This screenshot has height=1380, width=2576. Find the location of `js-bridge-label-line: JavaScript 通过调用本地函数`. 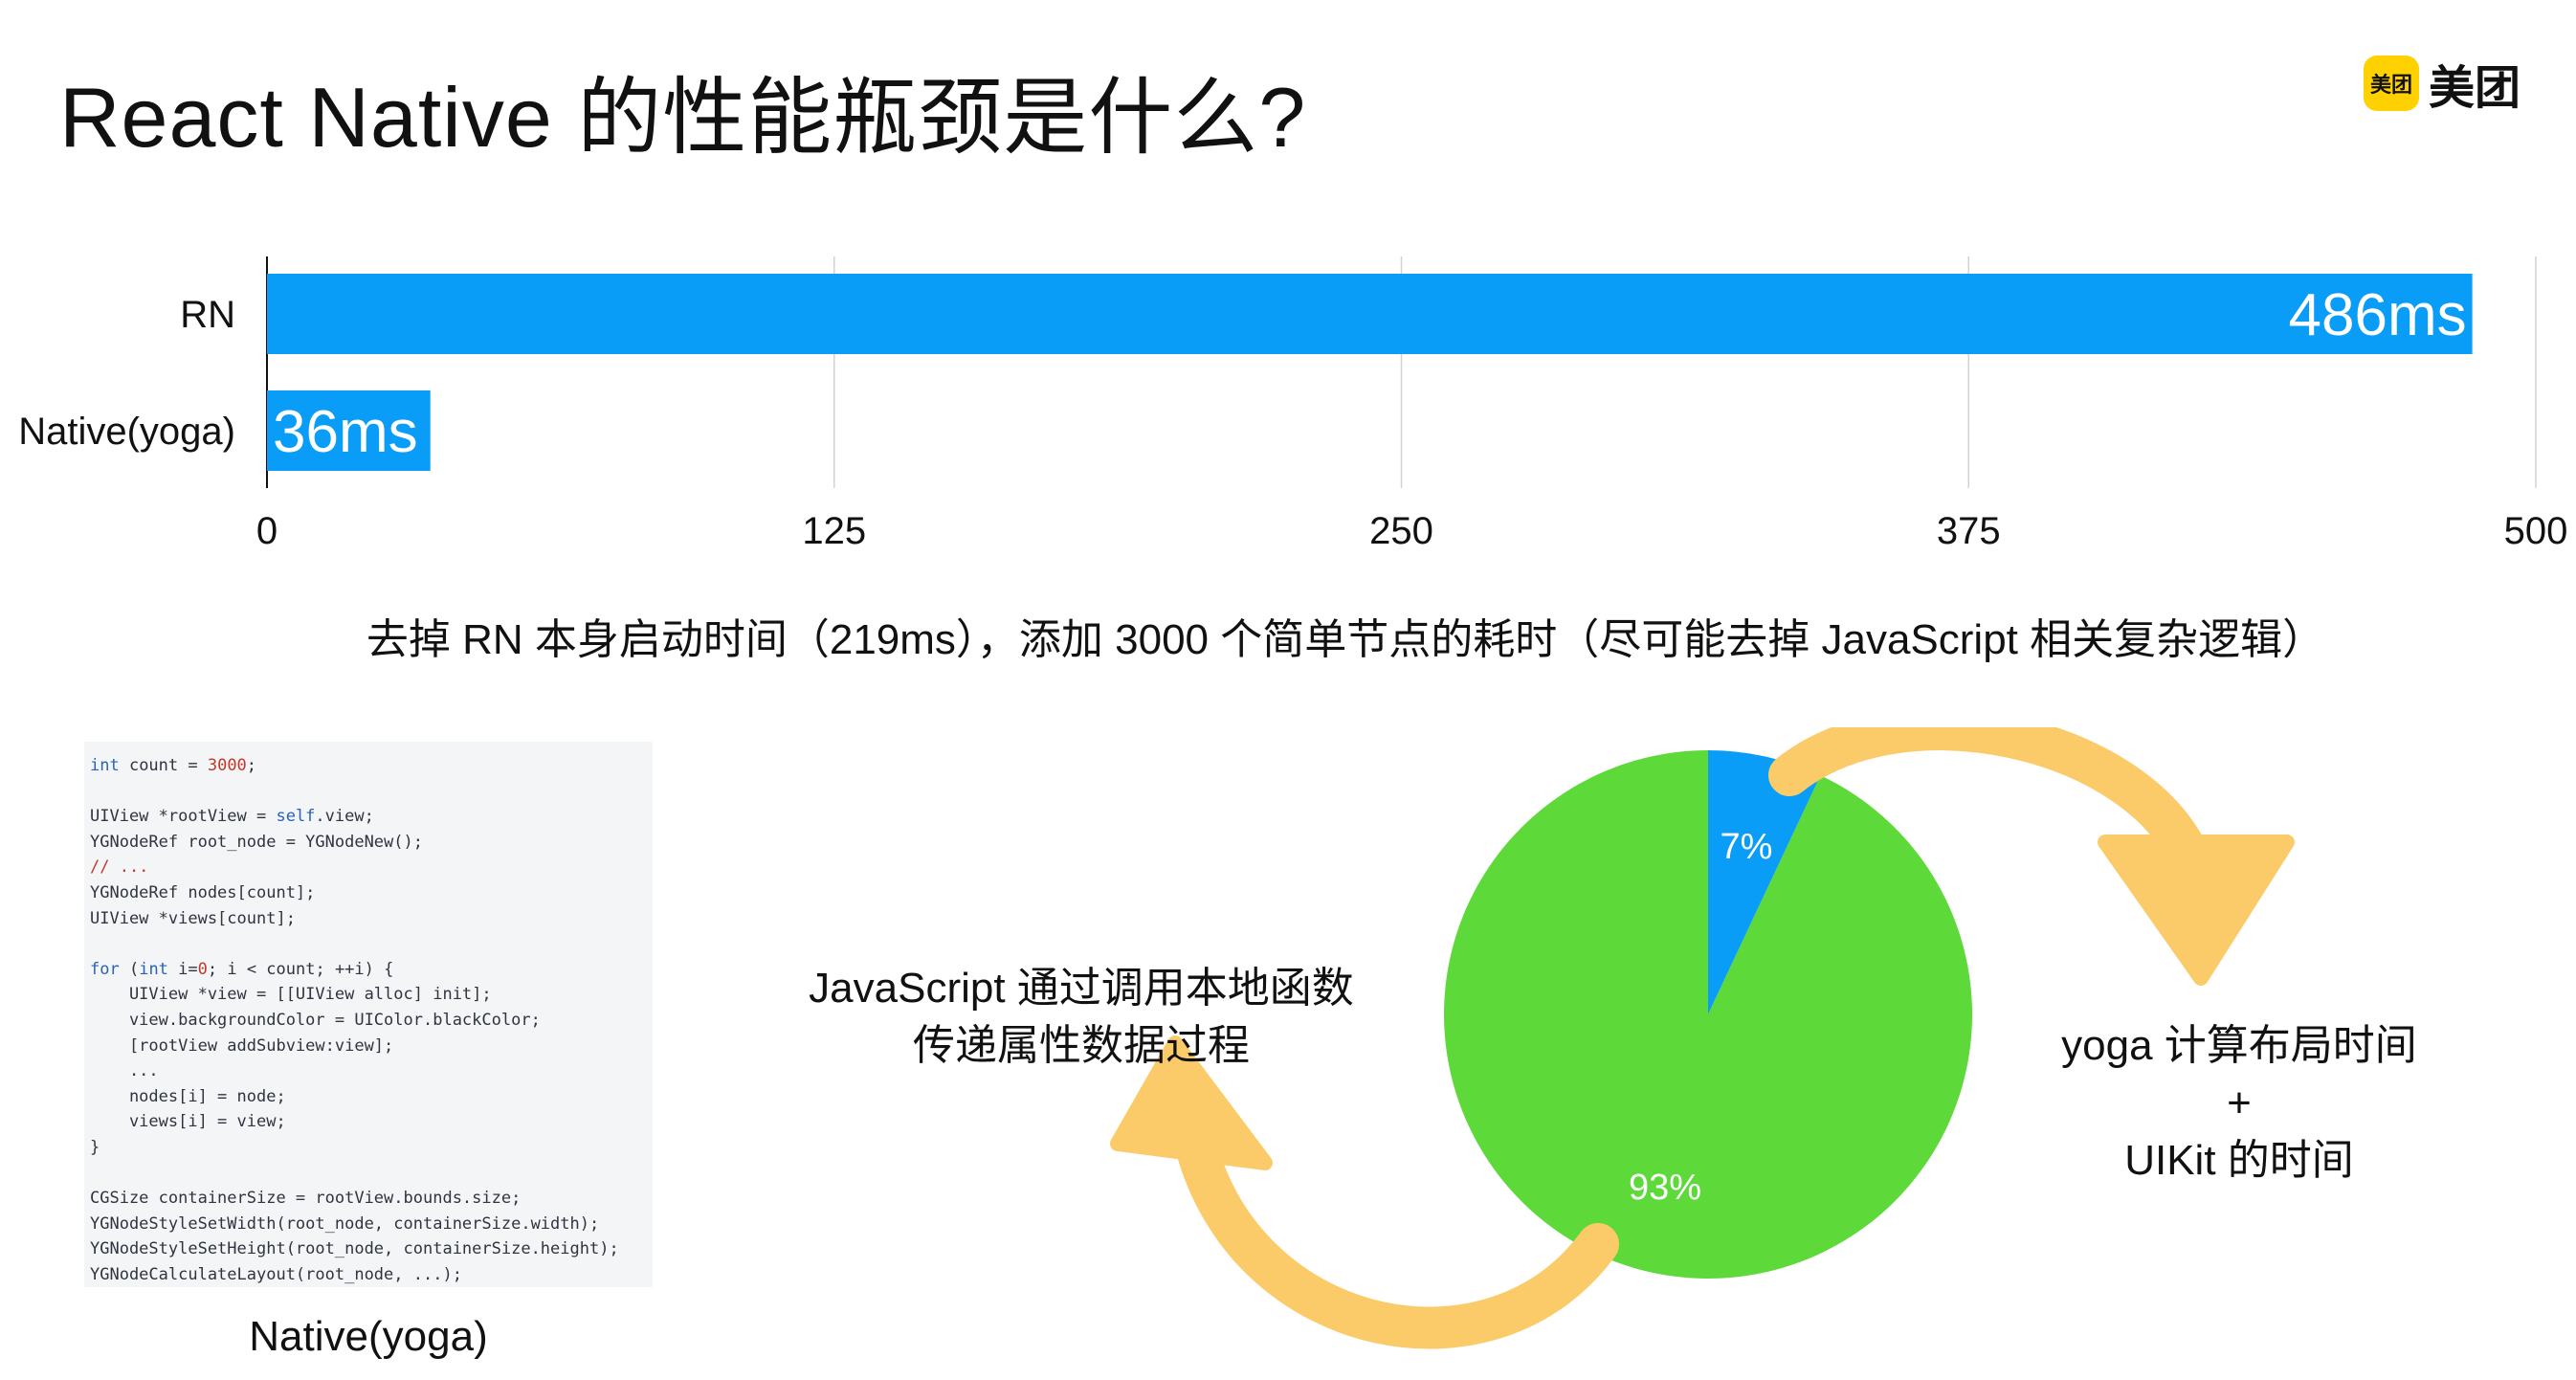

js-bridge-label-line: JavaScript 通过调用本地函数 is located at coordinates (1081, 989).